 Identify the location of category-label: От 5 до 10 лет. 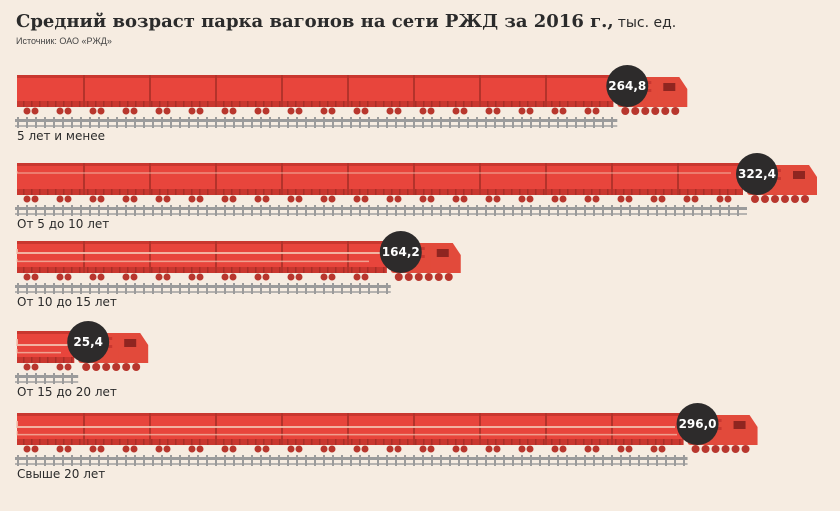
(63, 224).